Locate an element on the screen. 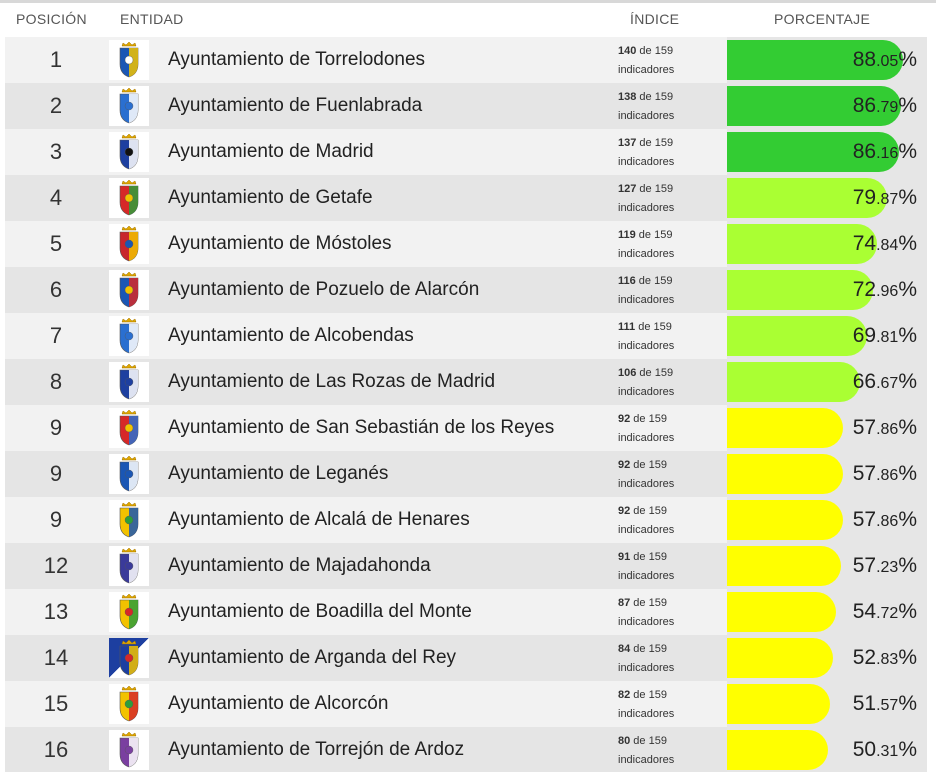 The height and width of the screenshot is (772, 936). entity-name: Ayuntamiento de Getafe is located at coordinates (270, 197).